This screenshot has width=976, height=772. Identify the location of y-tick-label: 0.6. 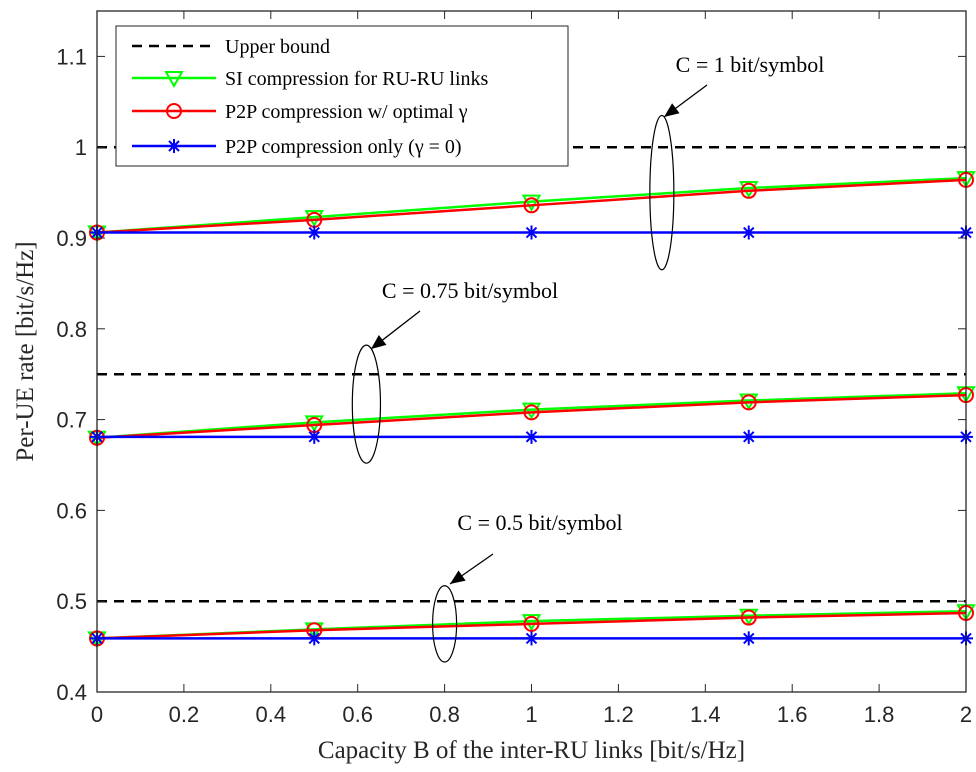
(71, 510).